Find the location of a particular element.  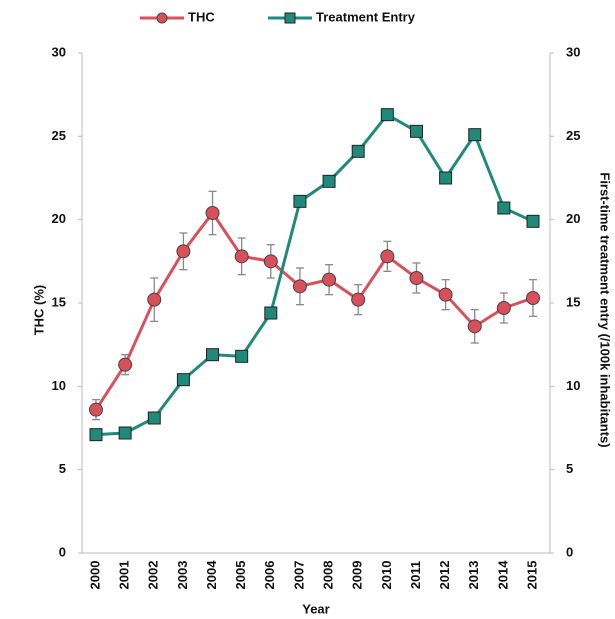

legend-label: Treatment Entry is located at coordinates (366, 16).